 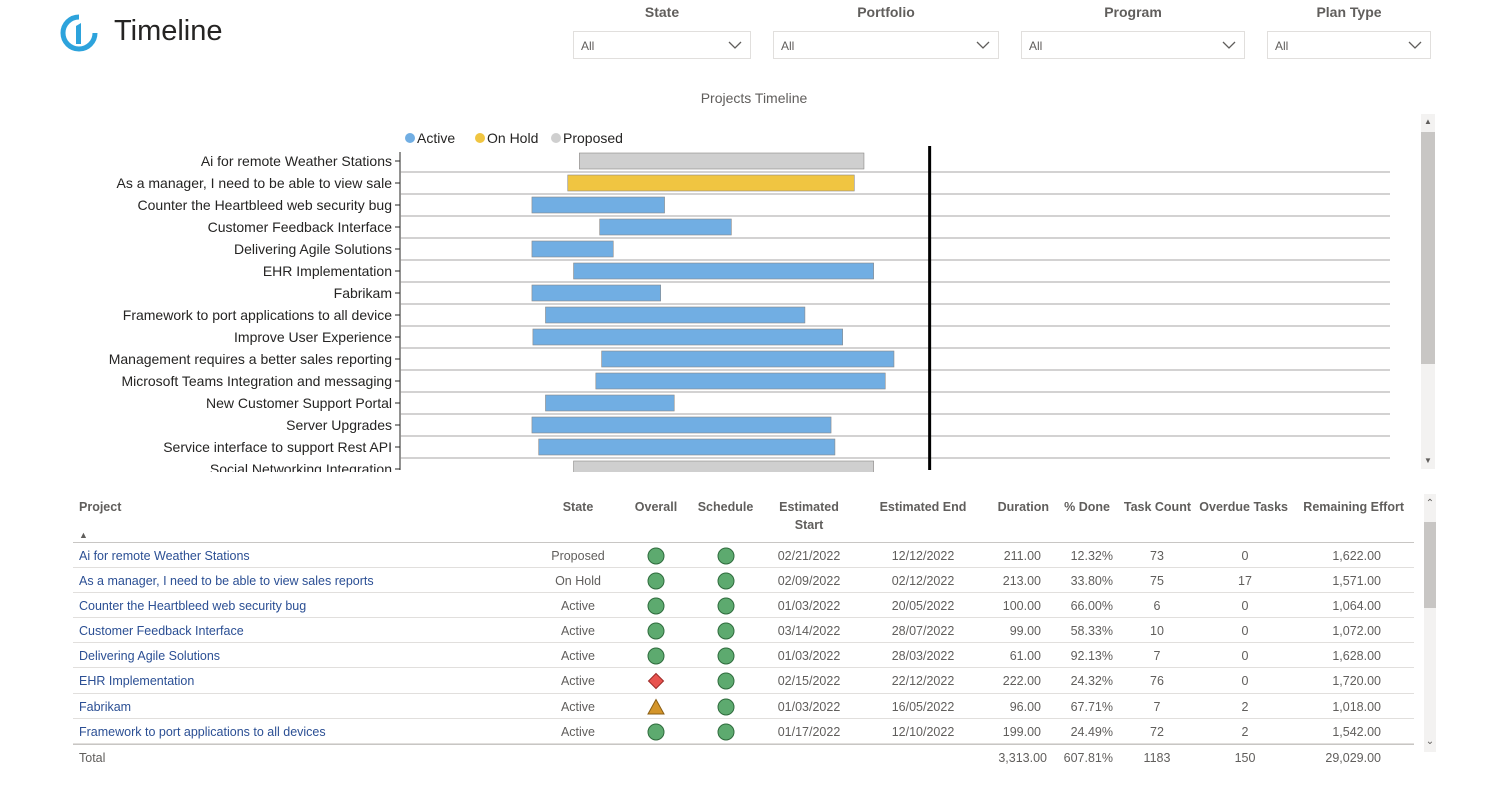 What do you see at coordinates (809, 525) in the screenshot?
I see `col-estimated-start-line2: Start` at bounding box center [809, 525].